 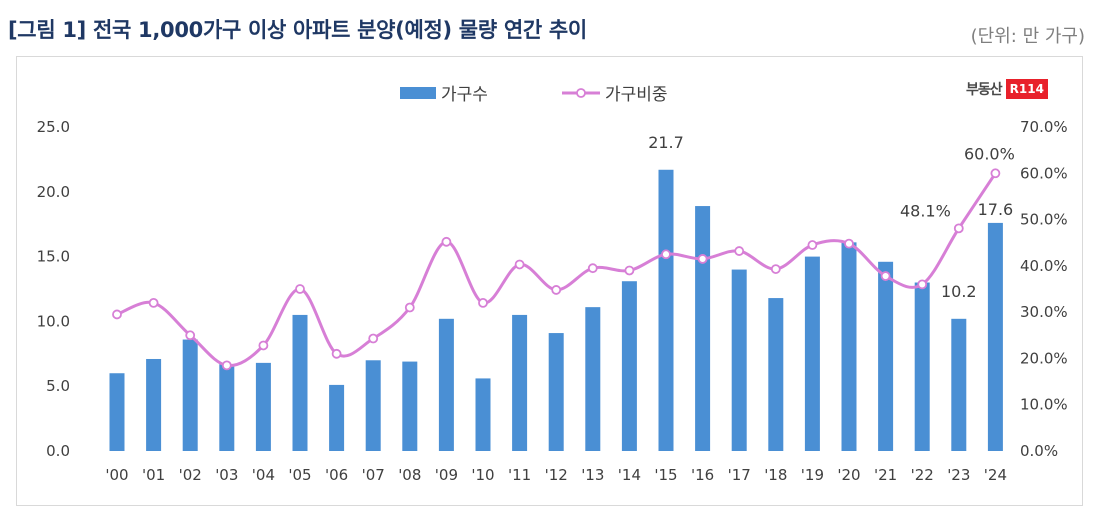 What do you see at coordinates (190, 475) in the screenshot?
I see `x-axis-tick: '02` at bounding box center [190, 475].